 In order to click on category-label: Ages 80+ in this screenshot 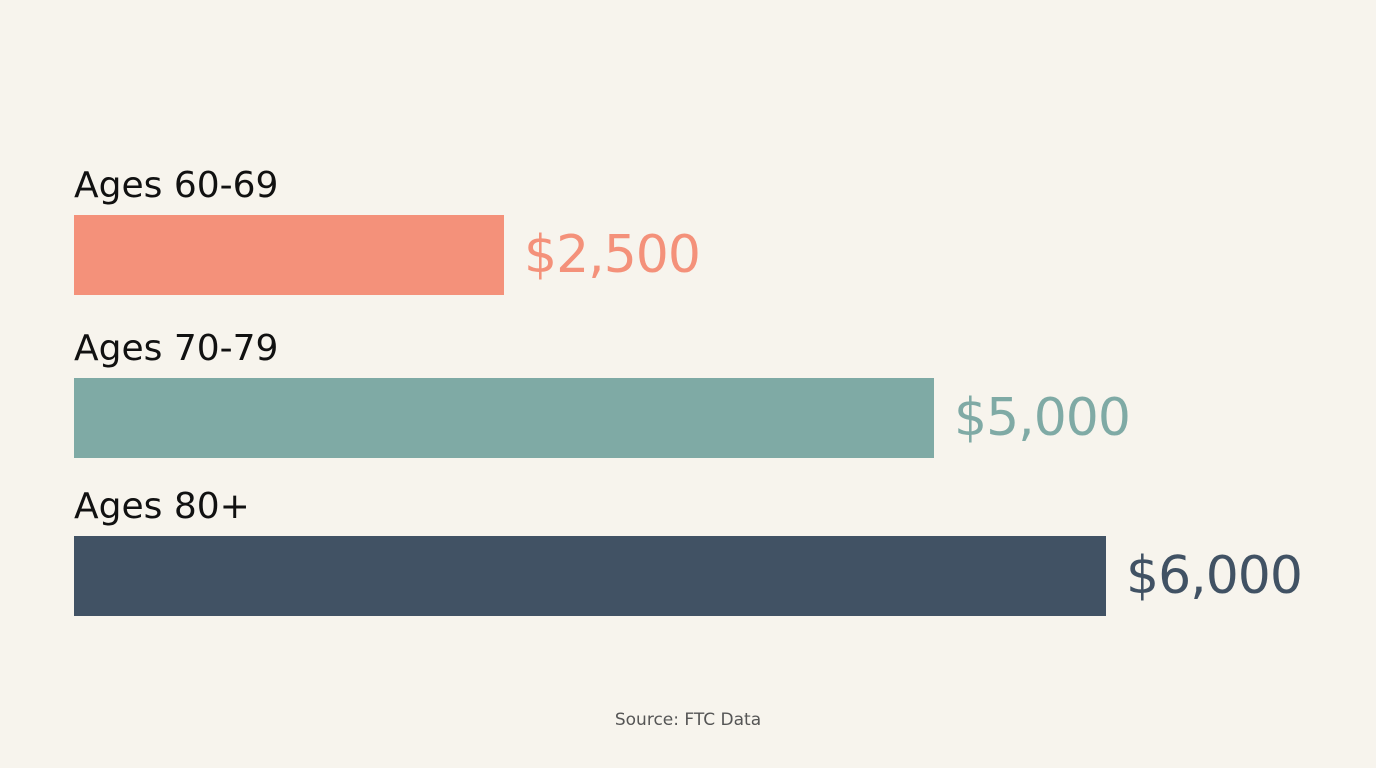, I will do `click(162, 506)`.